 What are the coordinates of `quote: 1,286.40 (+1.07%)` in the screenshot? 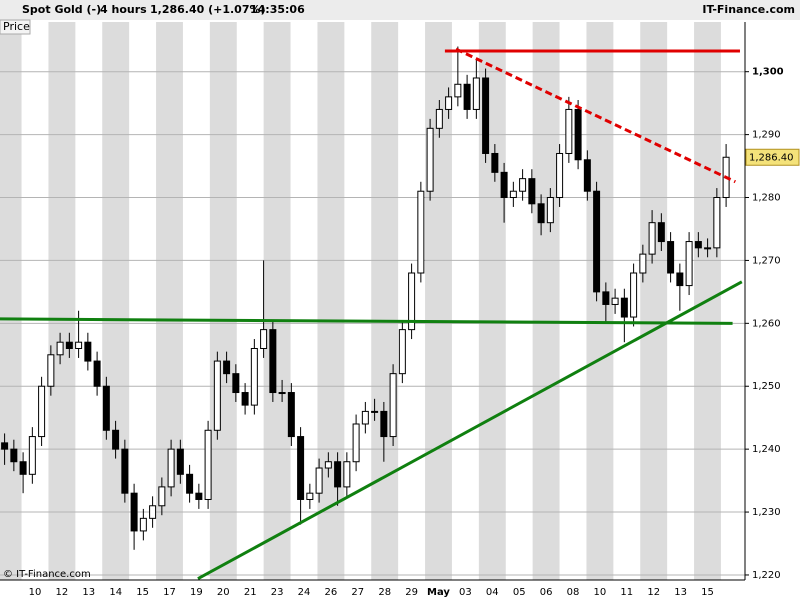 It's located at (208, 9).